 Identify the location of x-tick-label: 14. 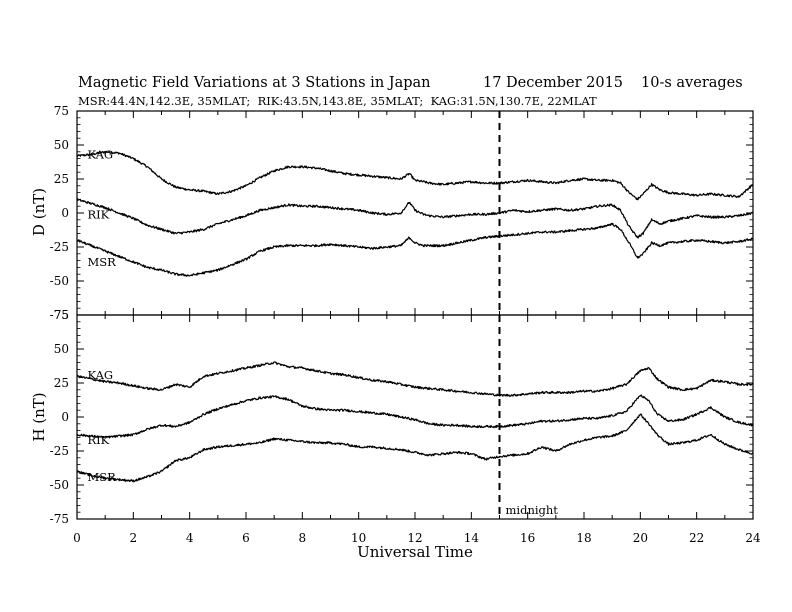
(472, 538).